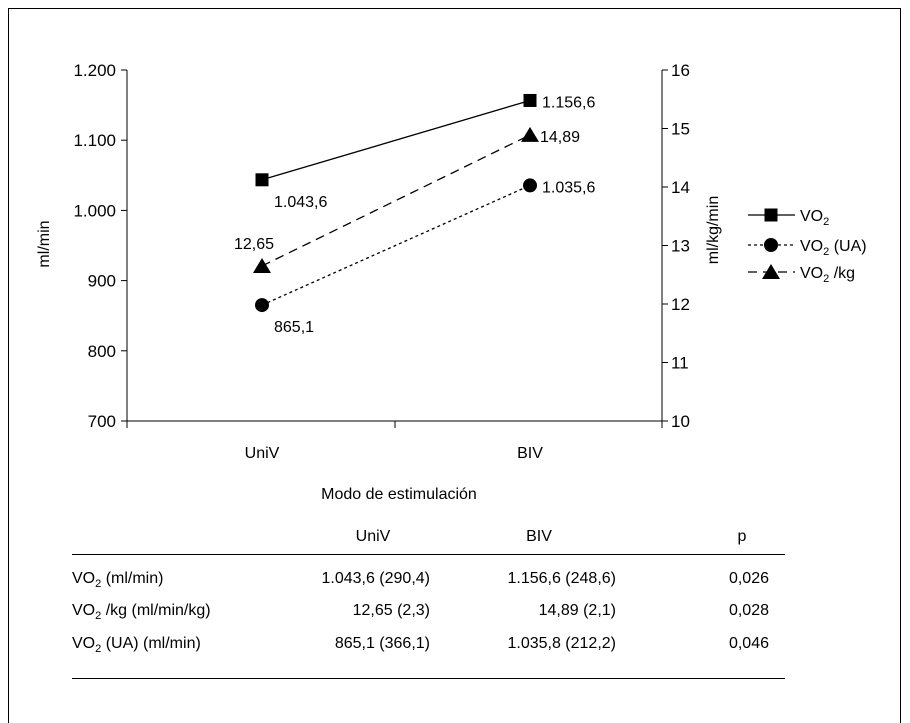 The image size is (910, 723). What do you see at coordinates (94, 210) in the screenshot?
I see `y-left-tick-label: 1.000` at bounding box center [94, 210].